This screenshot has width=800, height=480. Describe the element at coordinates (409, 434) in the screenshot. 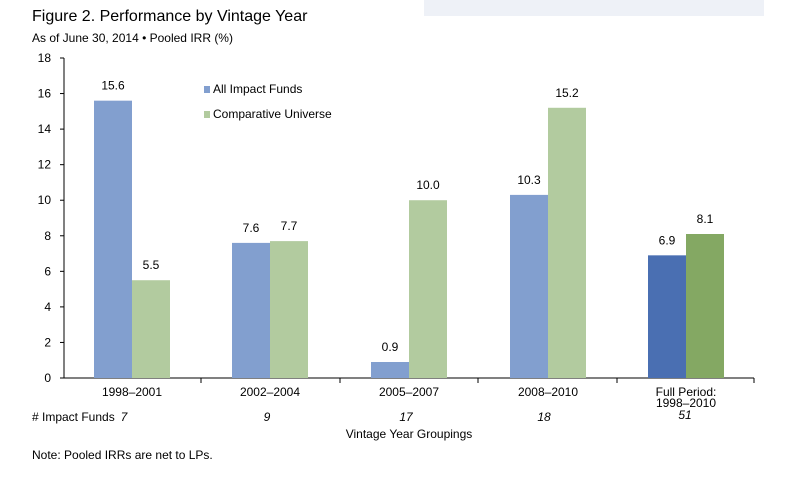

I see `x-axis-title: Vintage Year Groupings` at that location.